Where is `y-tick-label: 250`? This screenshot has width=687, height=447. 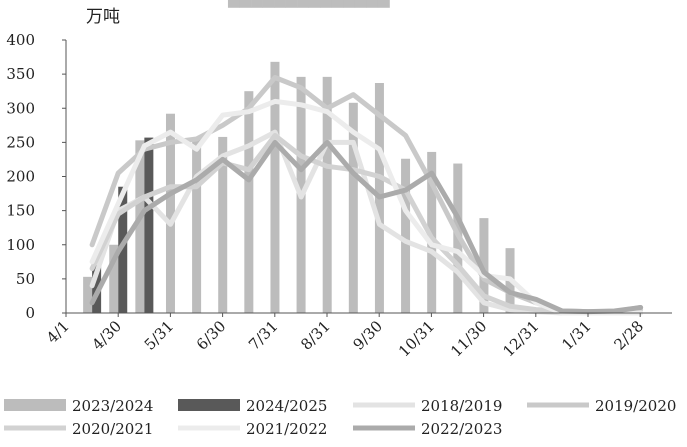
y-tick-label: 250 is located at coordinates (20, 142).